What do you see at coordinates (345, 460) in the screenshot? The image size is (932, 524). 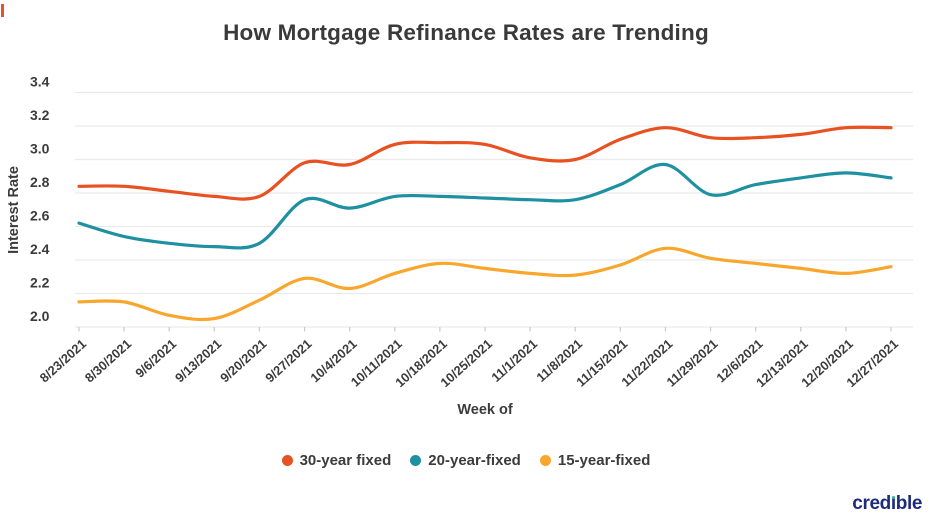 I see `legend-label: 30-year fixed` at bounding box center [345, 460].